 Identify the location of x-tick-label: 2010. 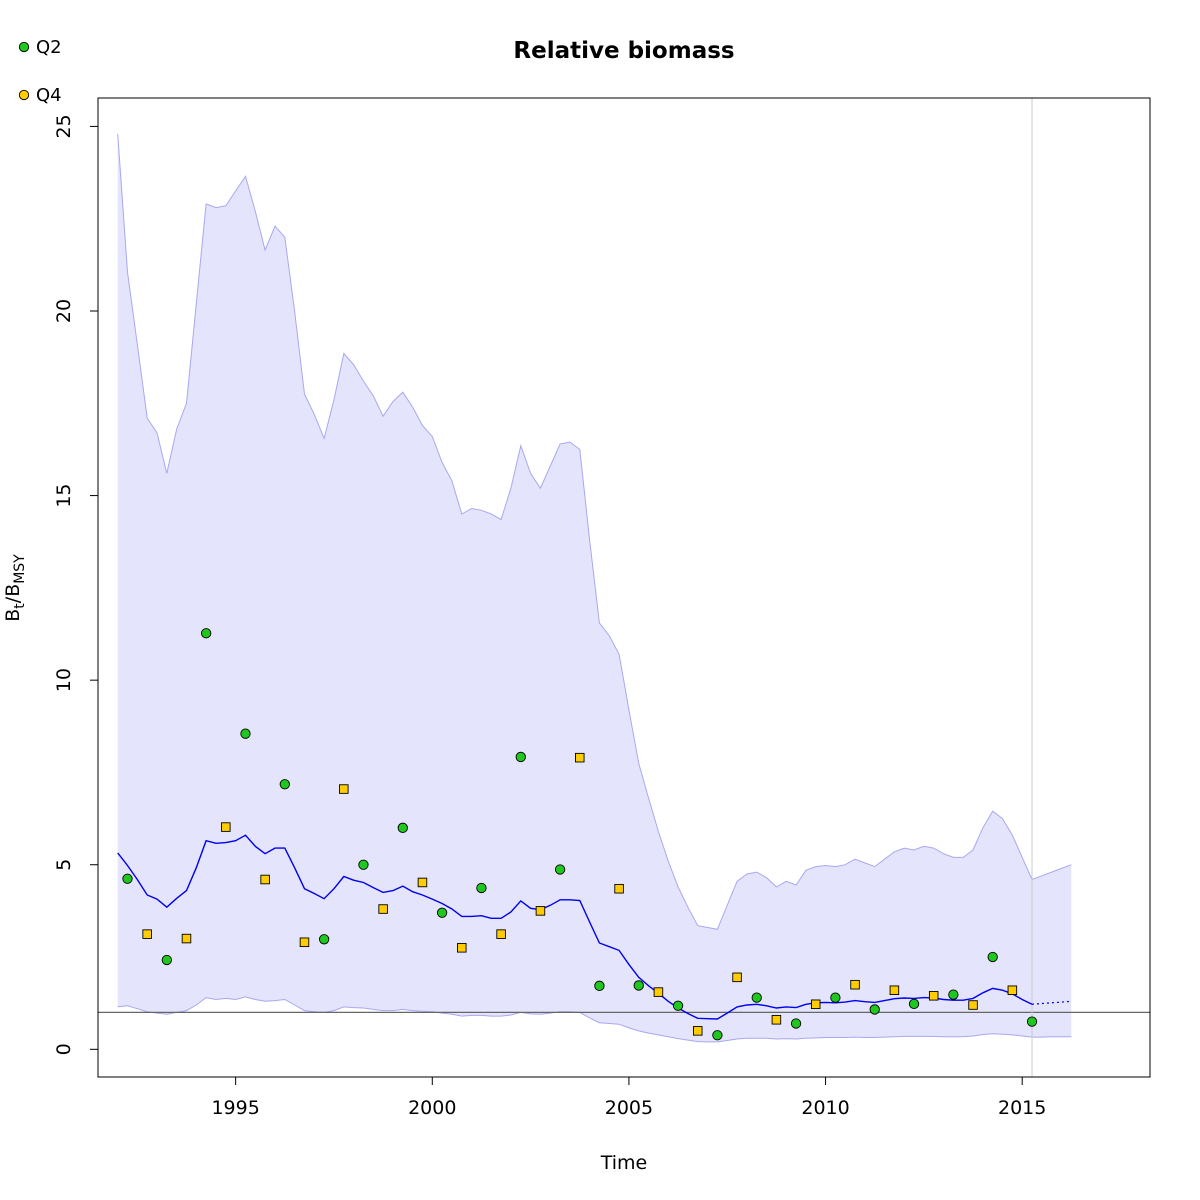
(825, 1108).